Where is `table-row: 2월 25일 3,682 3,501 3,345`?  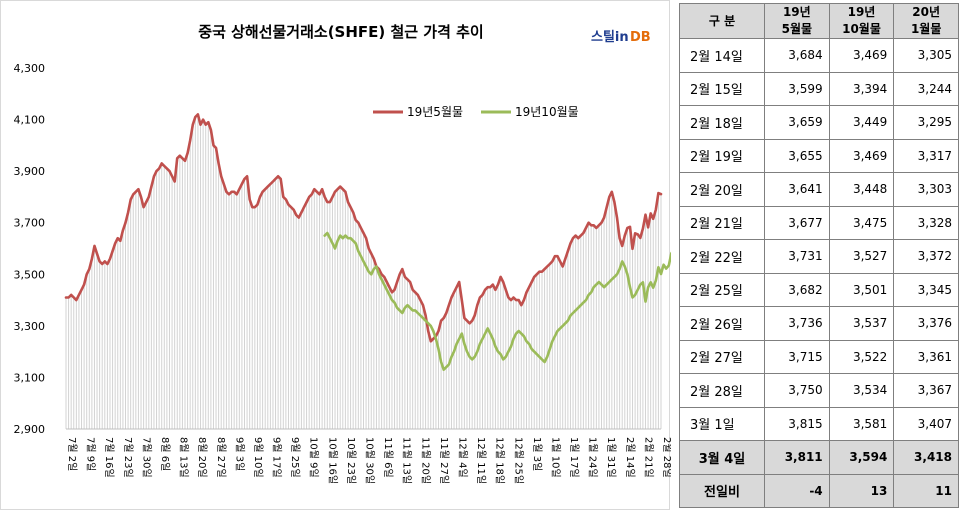 table-row: 2월 25일 3,682 3,501 3,345 is located at coordinates (819, 289).